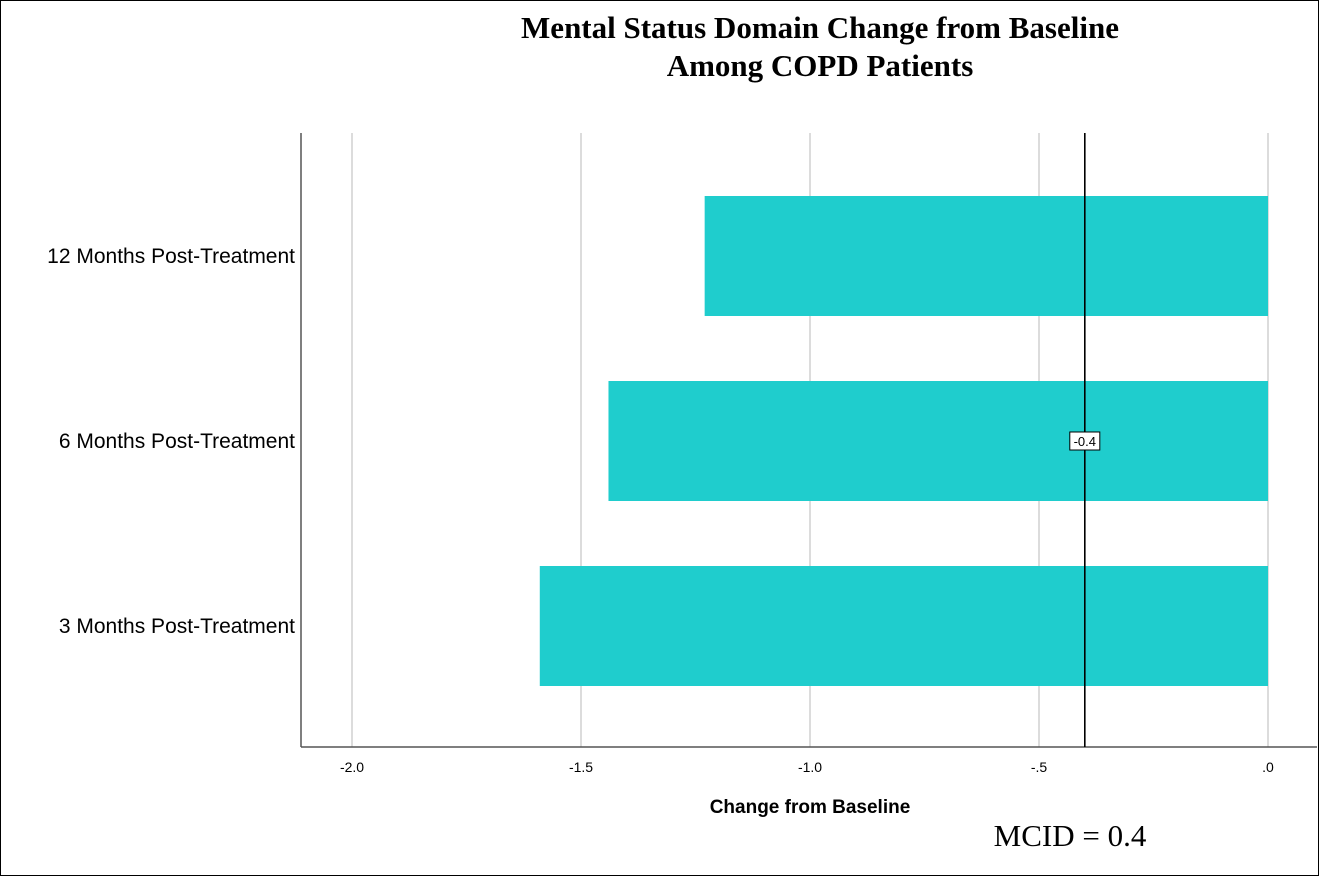 Image resolution: width=1319 pixels, height=876 pixels. What do you see at coordinates (177, 441) in the screenshot?
I see `category-label-1: 6 Months Post-Treatment` at bounding box center [177, 441].